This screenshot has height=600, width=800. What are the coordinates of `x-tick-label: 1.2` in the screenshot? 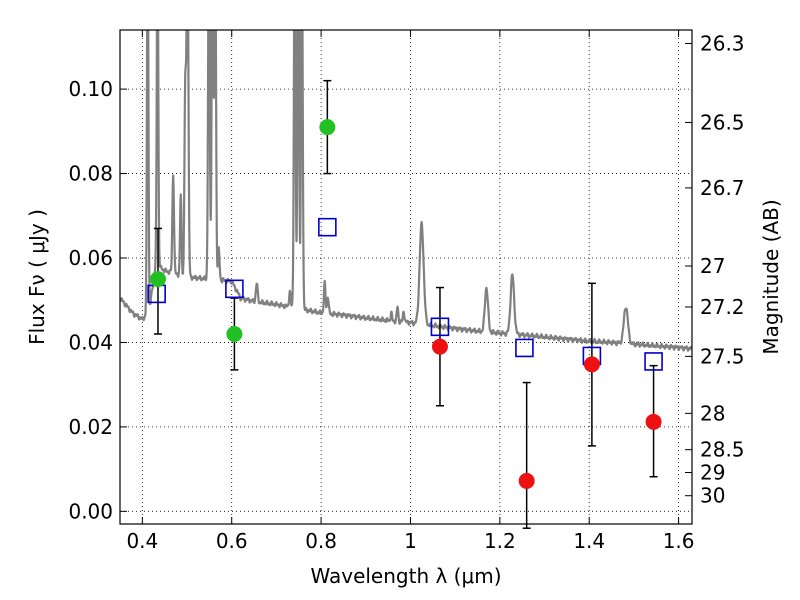 It's located at (500, 541).